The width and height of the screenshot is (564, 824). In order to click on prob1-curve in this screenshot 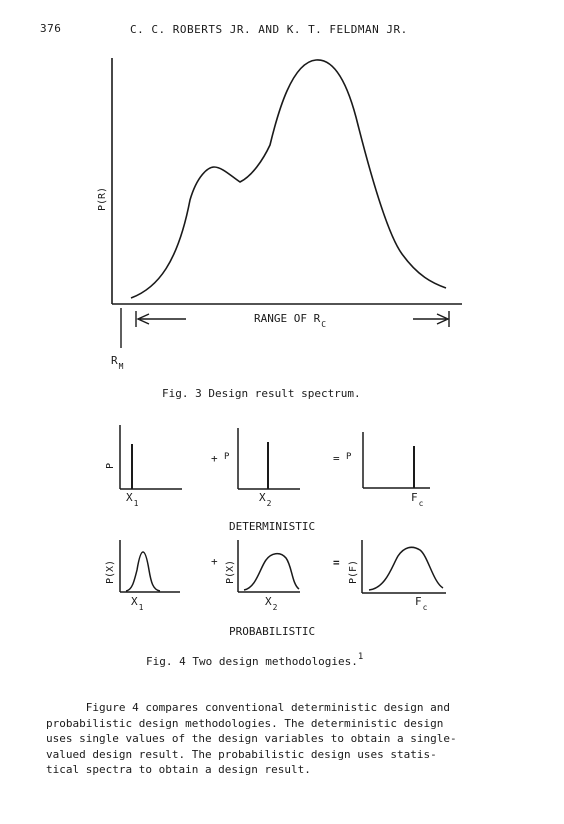, I will do `click(143, 571)`.